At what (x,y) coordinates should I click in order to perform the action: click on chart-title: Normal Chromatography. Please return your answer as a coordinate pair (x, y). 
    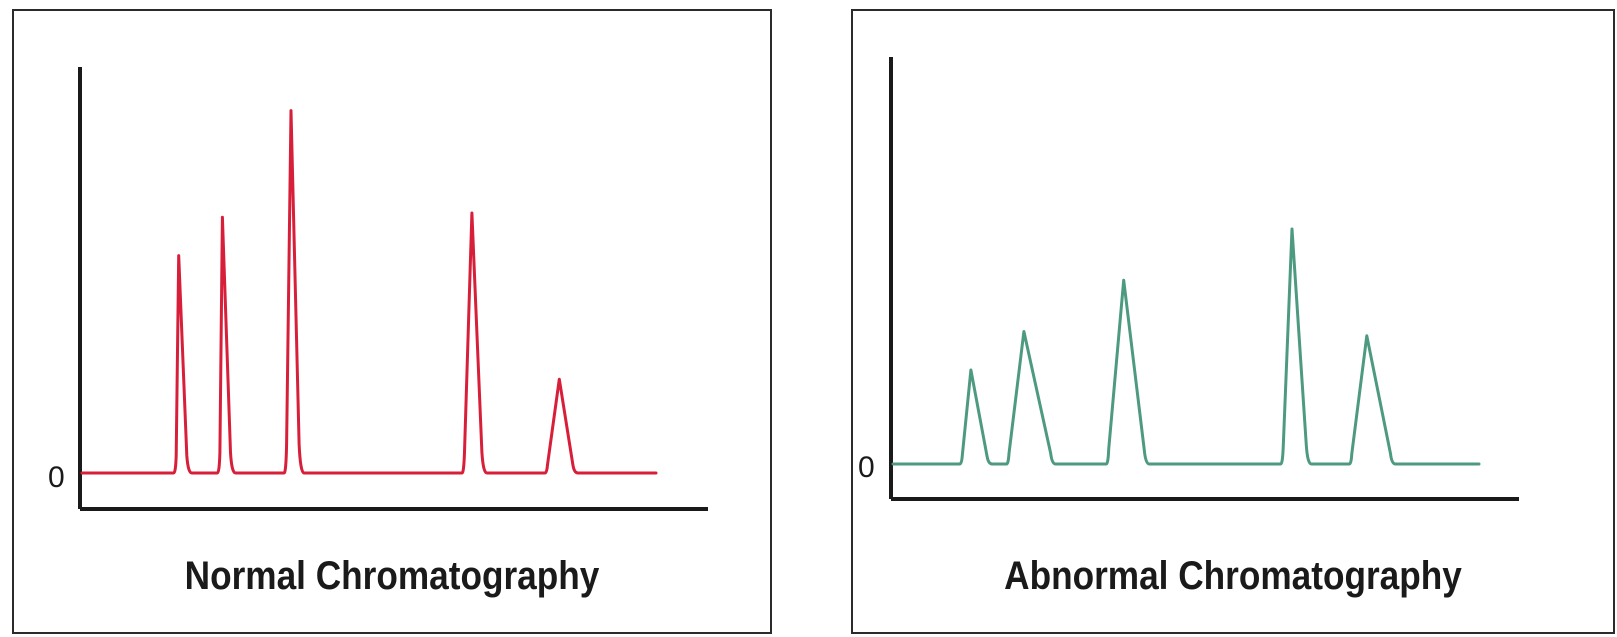
    Looking at the image, I should click on (392, 576).